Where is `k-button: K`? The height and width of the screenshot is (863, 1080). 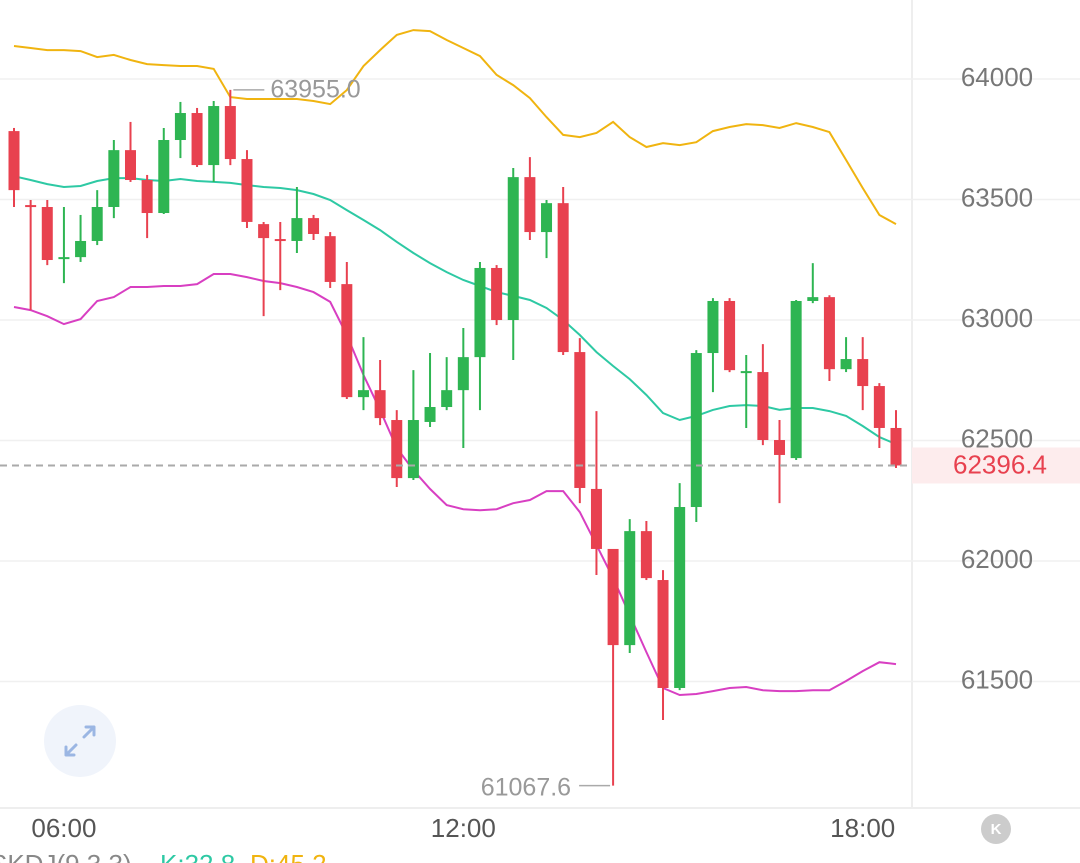
k-button: K is located at coordinates (996, 829).